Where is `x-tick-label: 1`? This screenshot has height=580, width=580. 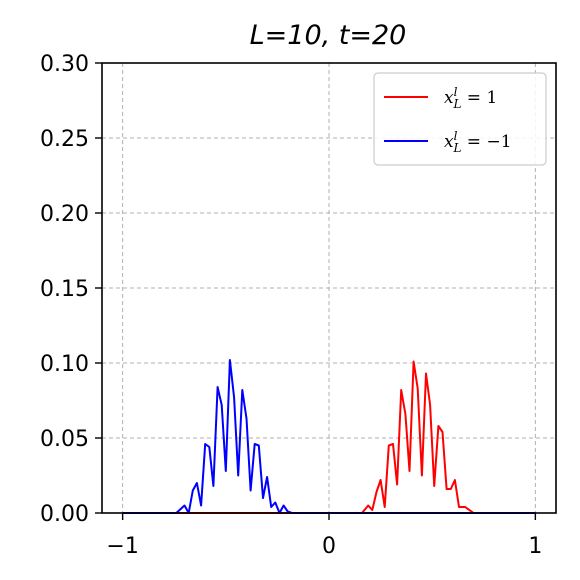
x-tick-label: 1 is located at coordinates (535, 546).